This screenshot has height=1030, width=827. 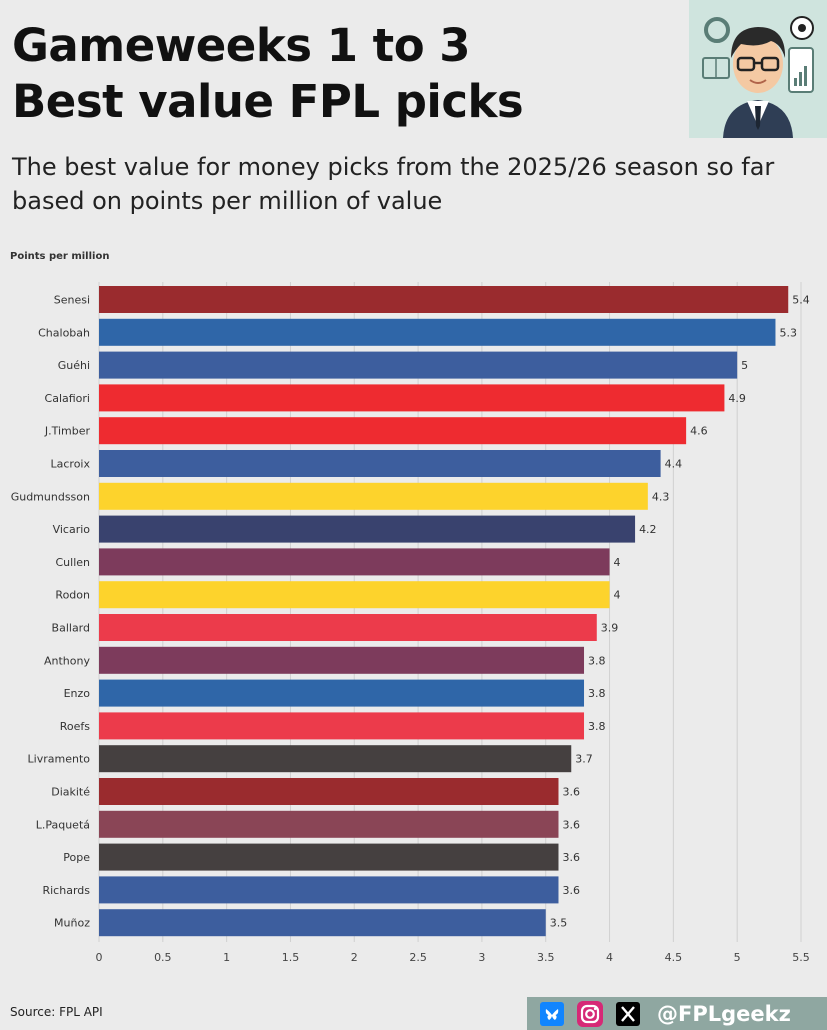 What do you see at coordinates (227, 201) in the screenshot?
I see `subtitle-line-2: based on points per million of value` at bounding box center [227, 201].